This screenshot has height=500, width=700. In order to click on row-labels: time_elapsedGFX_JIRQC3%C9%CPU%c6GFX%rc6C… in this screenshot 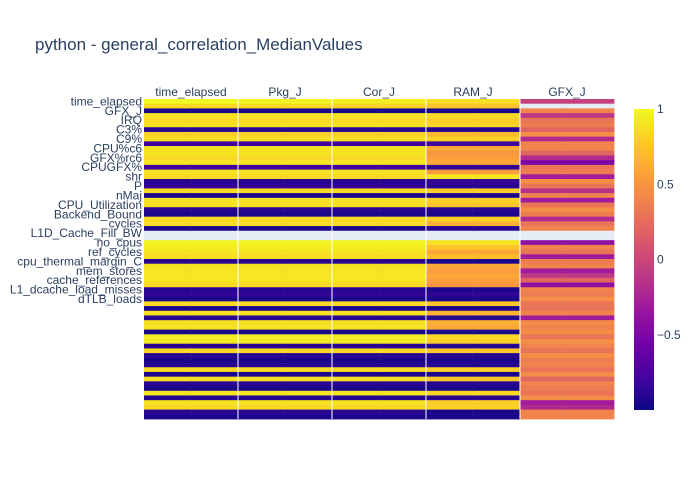, I will do `click(76, 200)`.